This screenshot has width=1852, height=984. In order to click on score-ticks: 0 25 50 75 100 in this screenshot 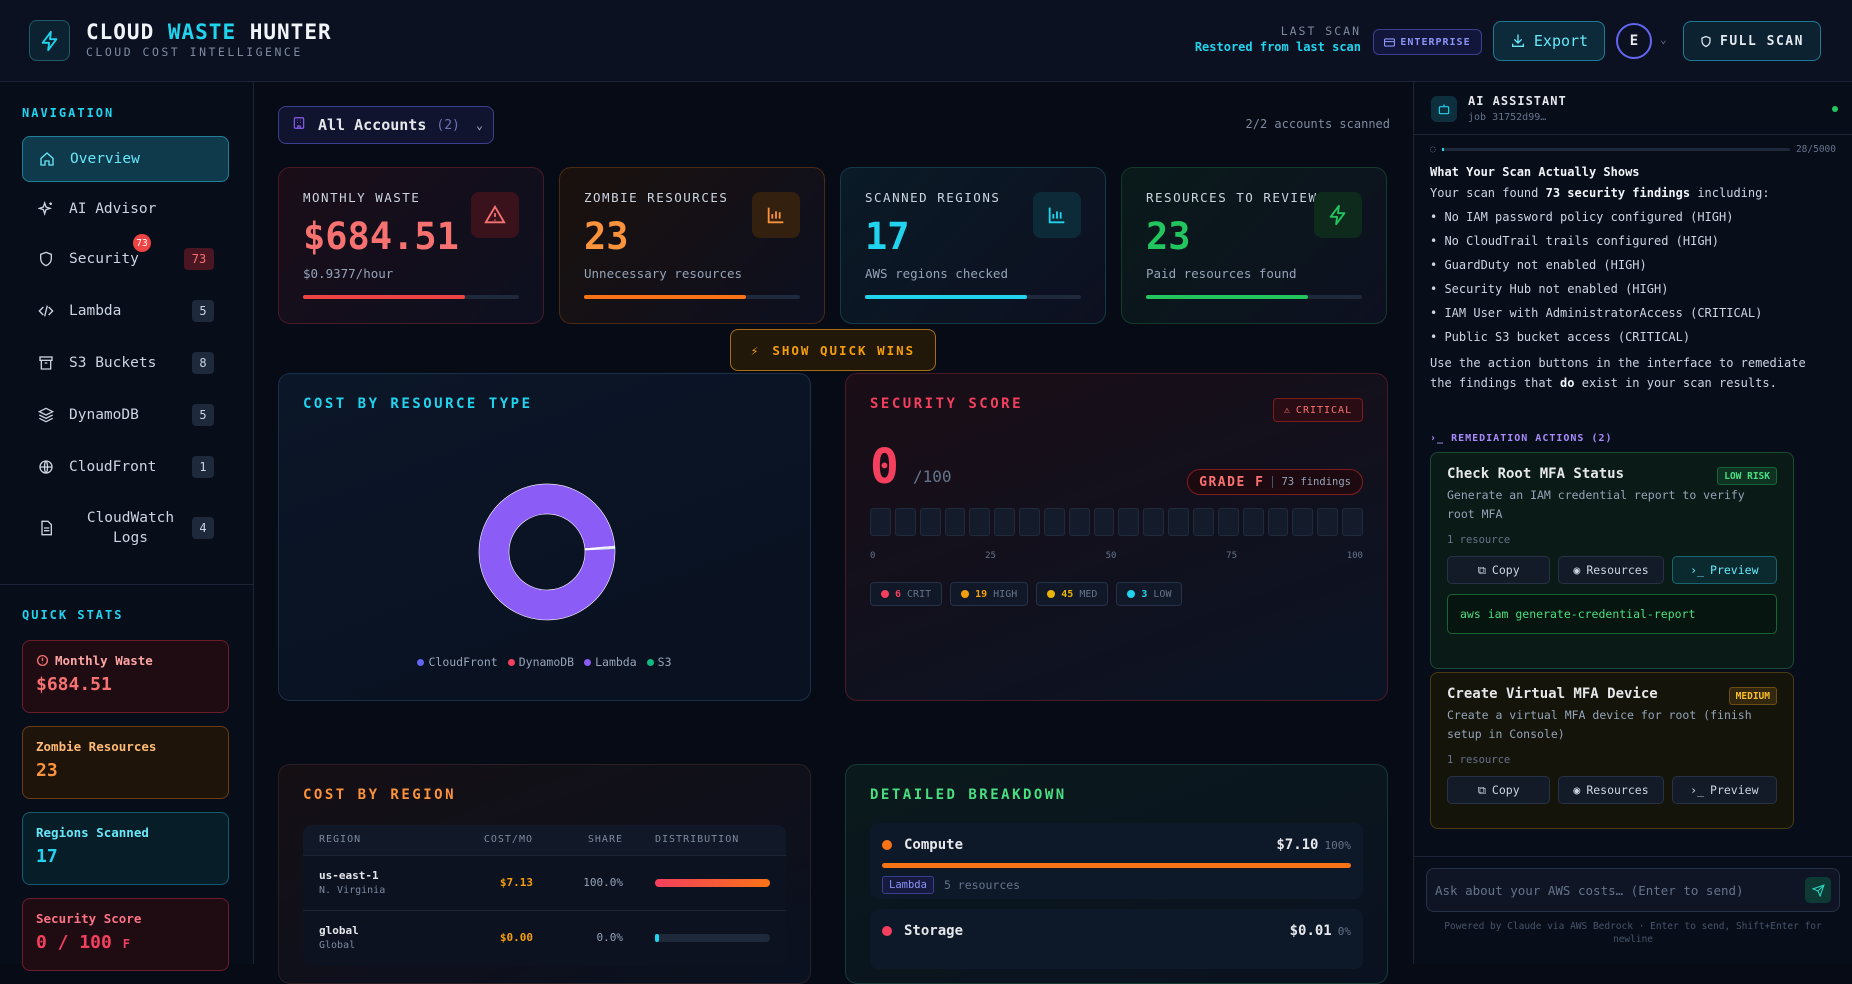, I will do `click(1116, 556)`.